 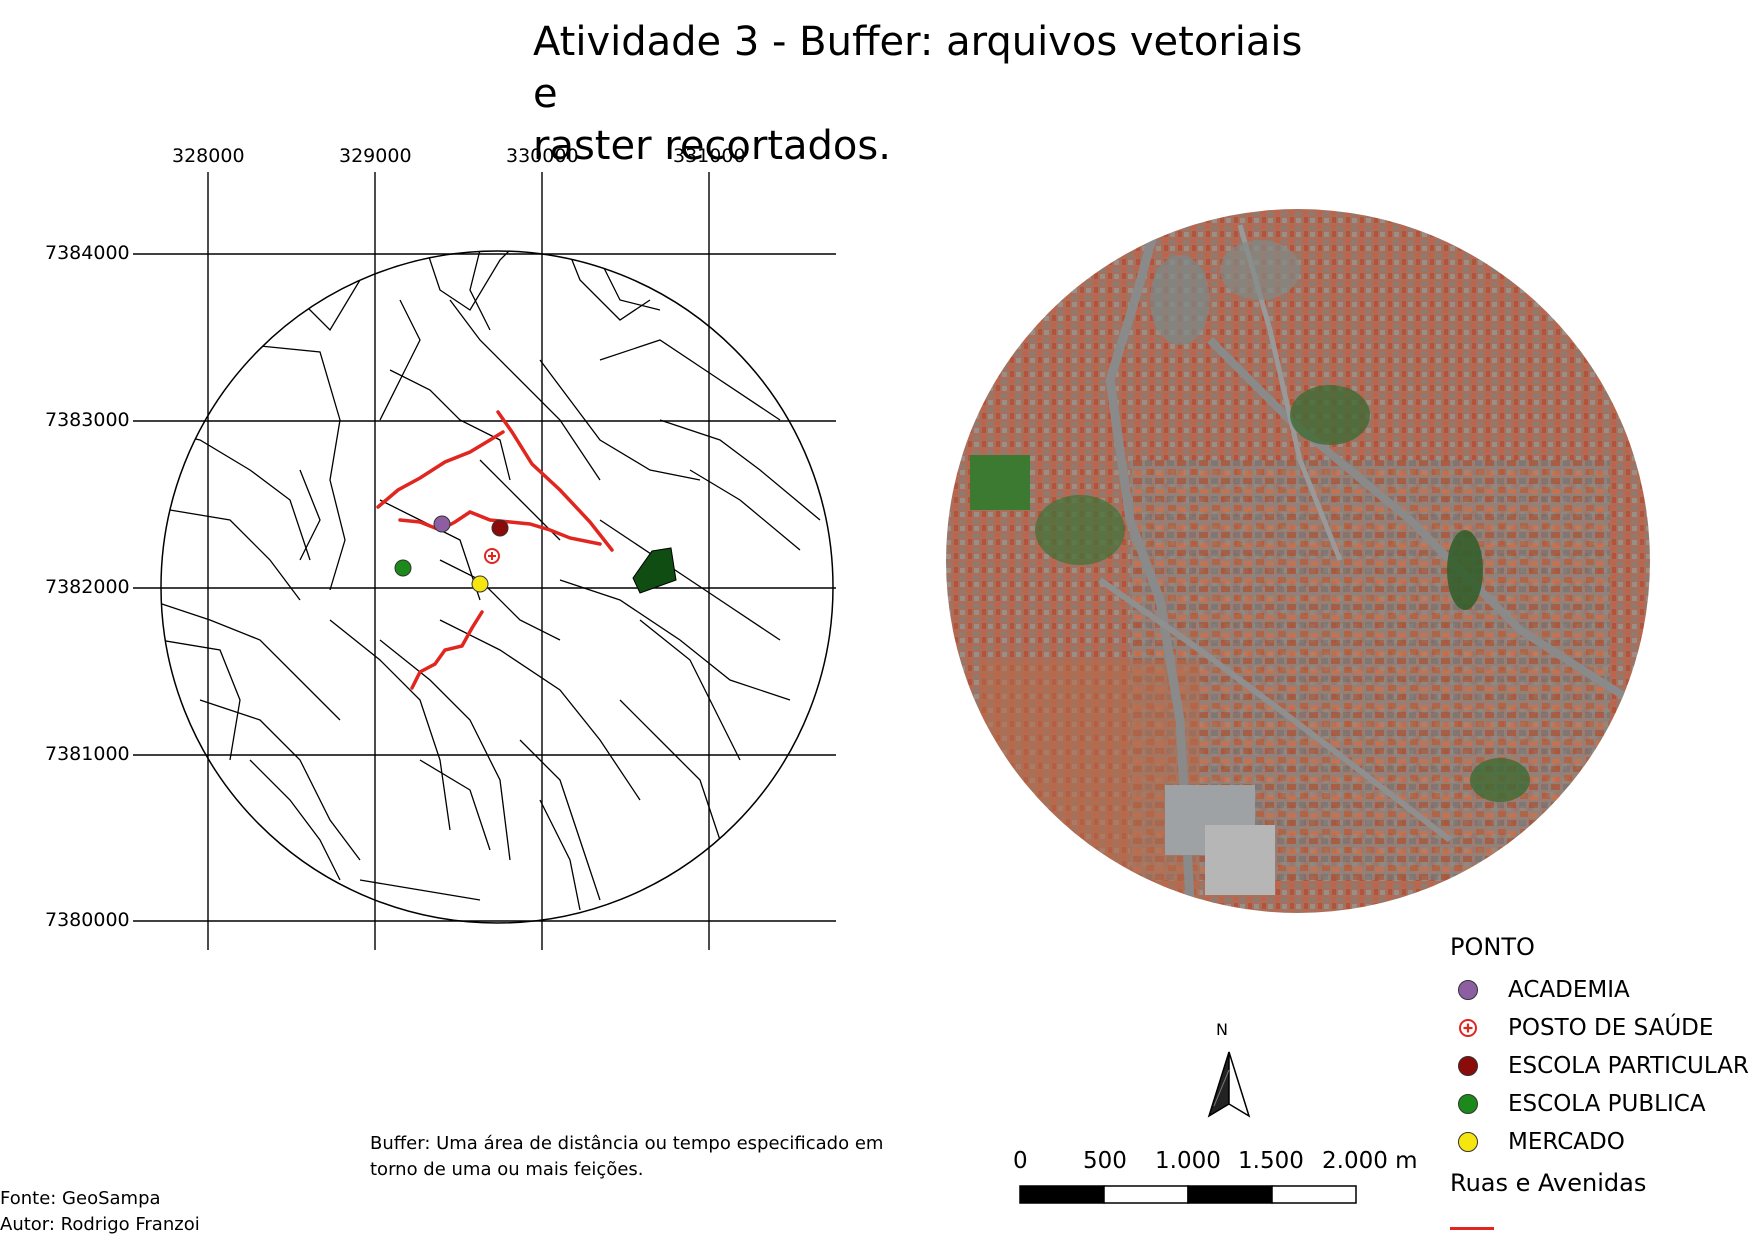 I want to click on map-title-line2: raster recortados., so click(x=712, y=146).